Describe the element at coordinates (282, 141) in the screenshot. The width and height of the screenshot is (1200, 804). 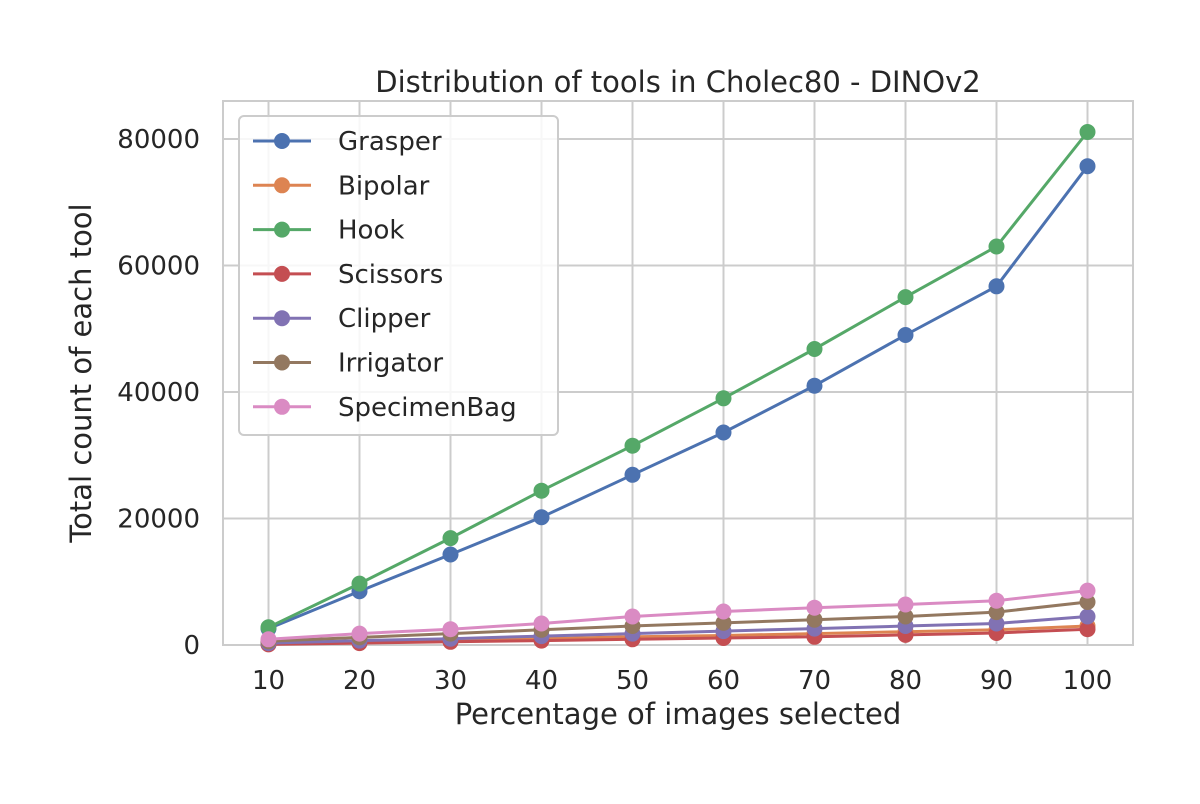
I see `legend-marker-grasper` at that location.